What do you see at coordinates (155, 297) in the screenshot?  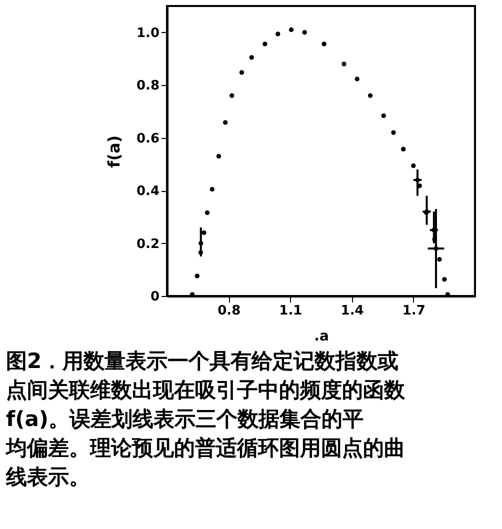 I see `y-tick-label: 0` at bounding box center [155, 297].